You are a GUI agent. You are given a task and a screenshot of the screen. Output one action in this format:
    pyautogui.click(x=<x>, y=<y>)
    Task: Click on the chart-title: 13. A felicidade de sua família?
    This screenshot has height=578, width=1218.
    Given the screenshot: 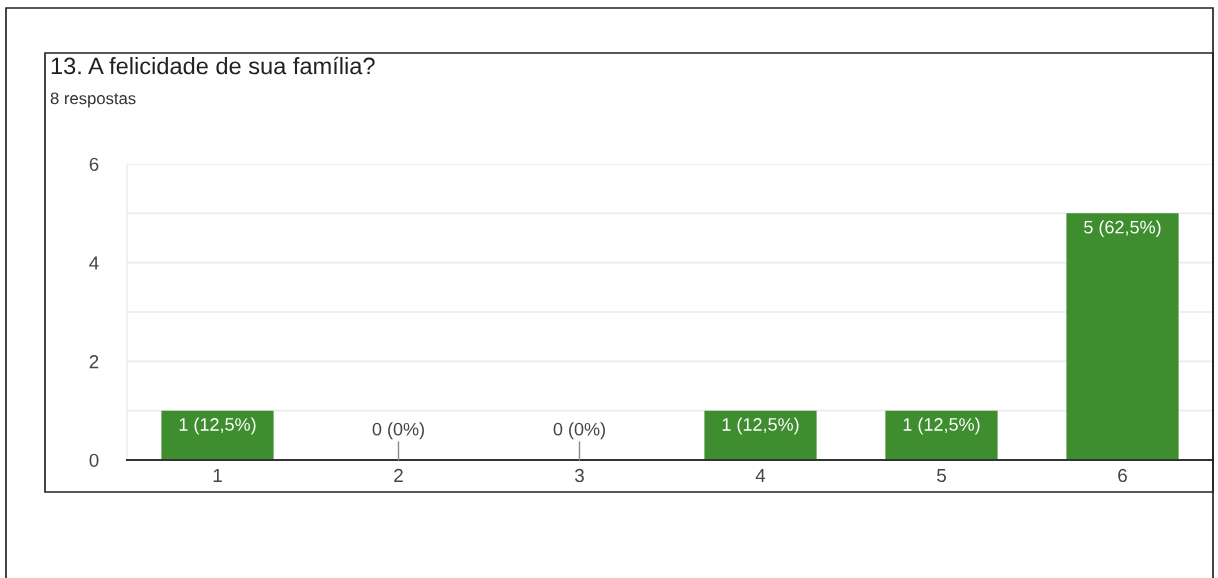 What is the action you would take?
    pyautogui.click(x=213, y=65)
    